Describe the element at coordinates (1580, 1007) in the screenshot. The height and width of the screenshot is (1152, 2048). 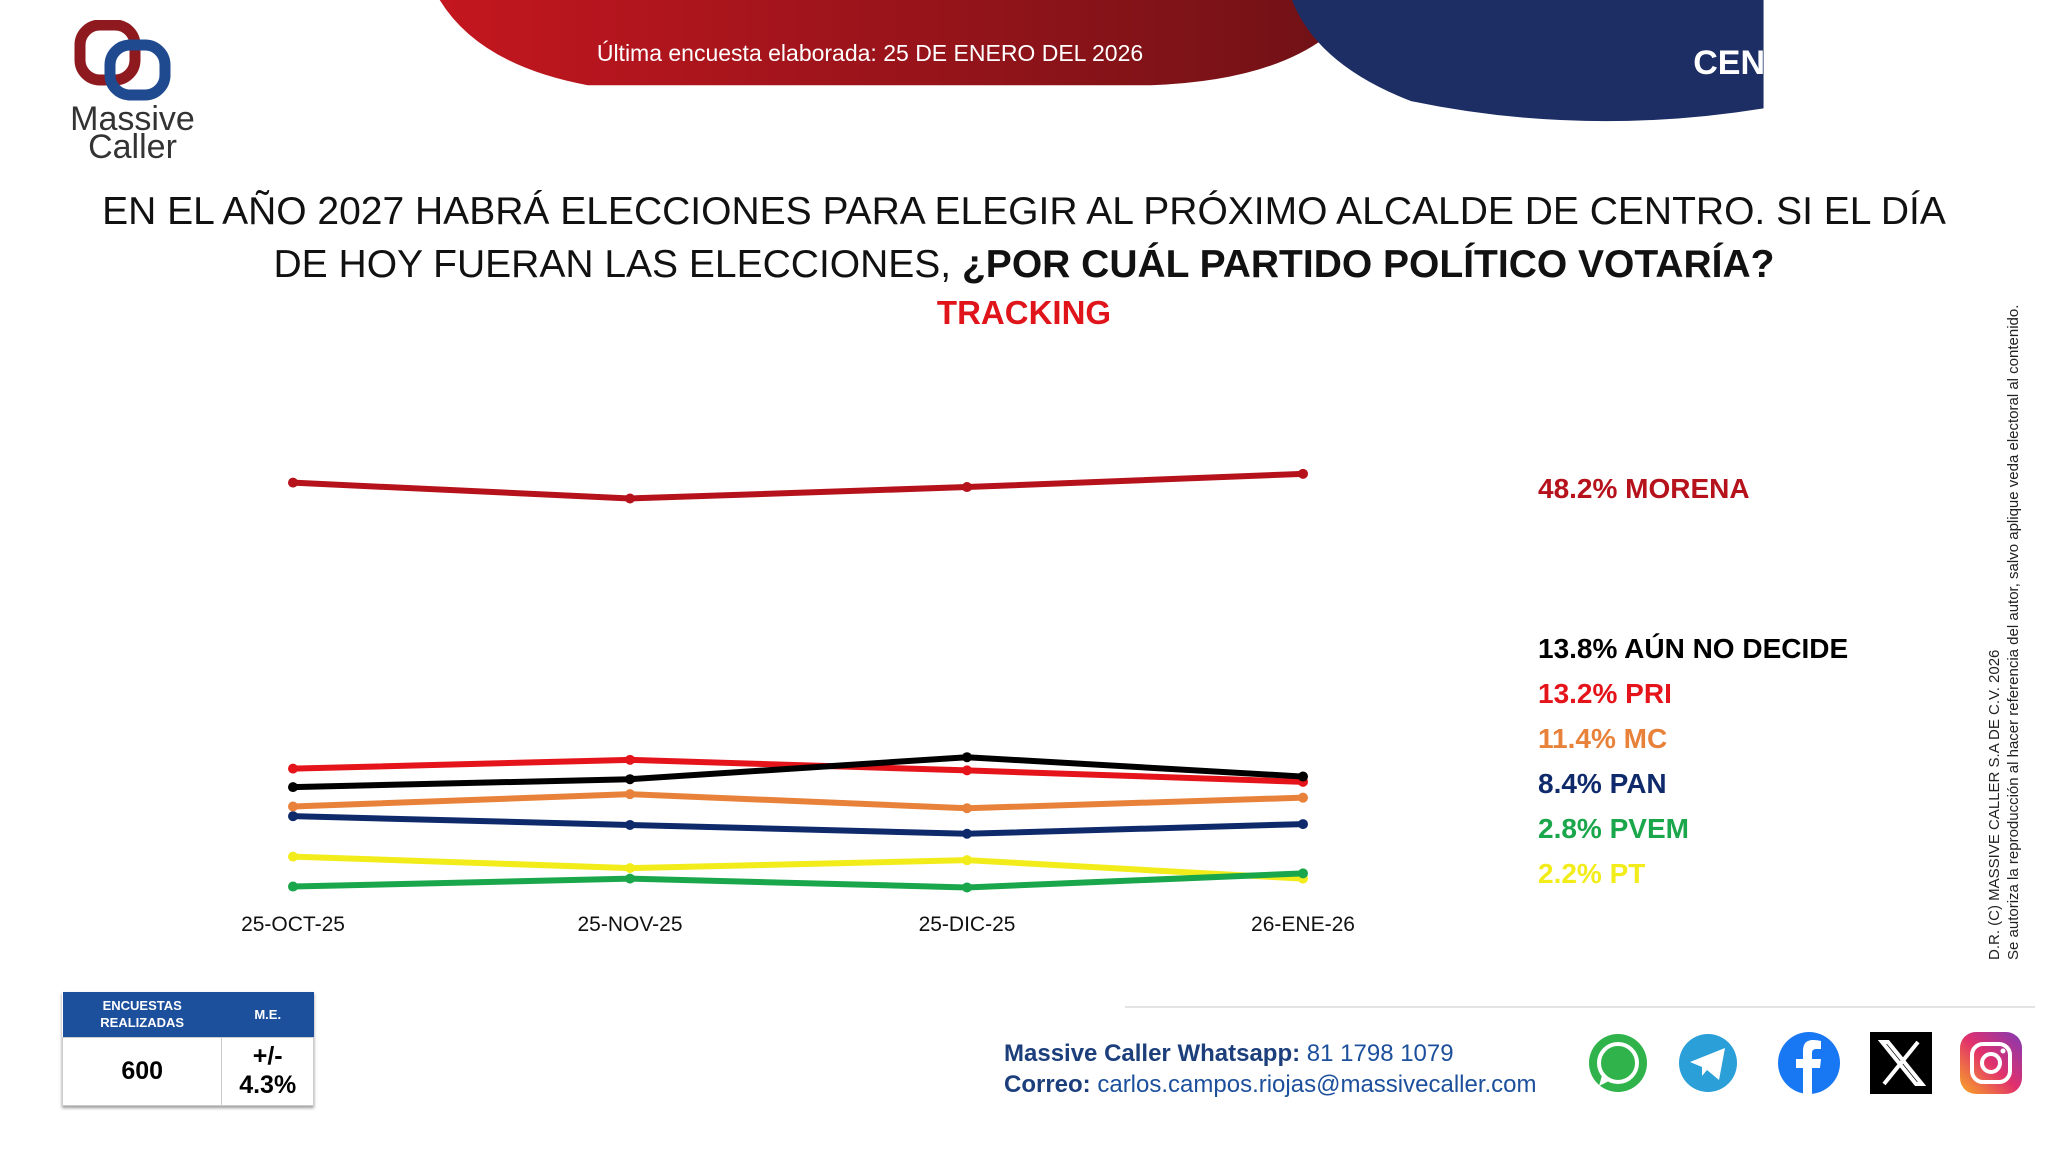
I see `divider` at that location.